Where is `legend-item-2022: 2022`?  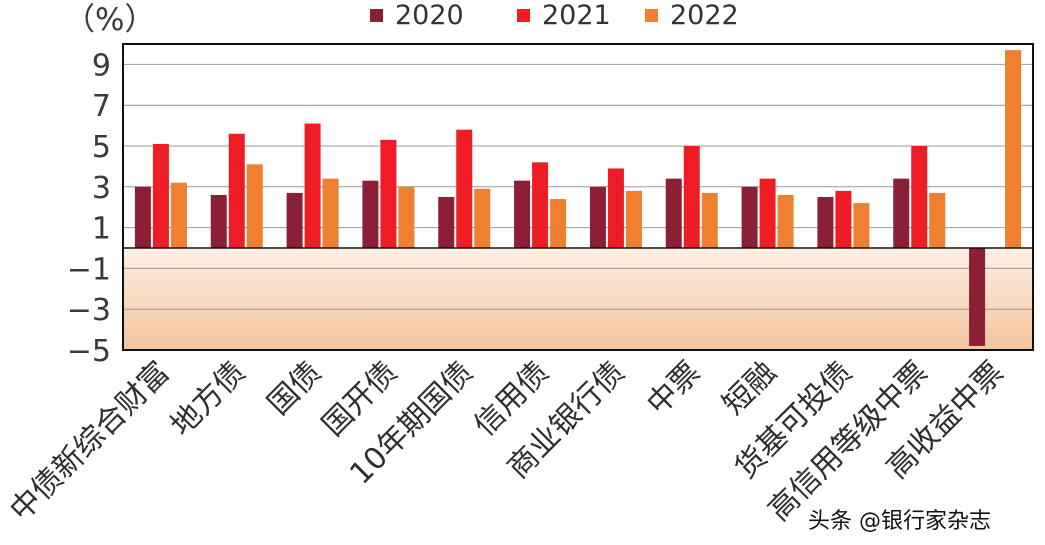 legend-item-2022: 2022 is located at coordinates (692, 15).